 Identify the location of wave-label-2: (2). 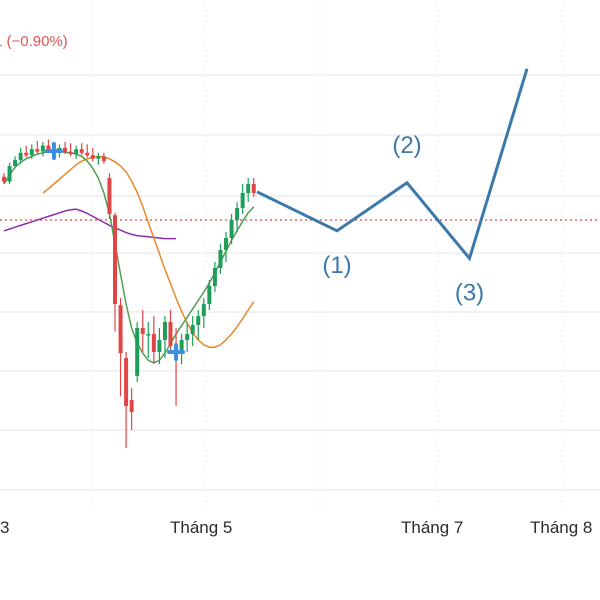
(406, 145).